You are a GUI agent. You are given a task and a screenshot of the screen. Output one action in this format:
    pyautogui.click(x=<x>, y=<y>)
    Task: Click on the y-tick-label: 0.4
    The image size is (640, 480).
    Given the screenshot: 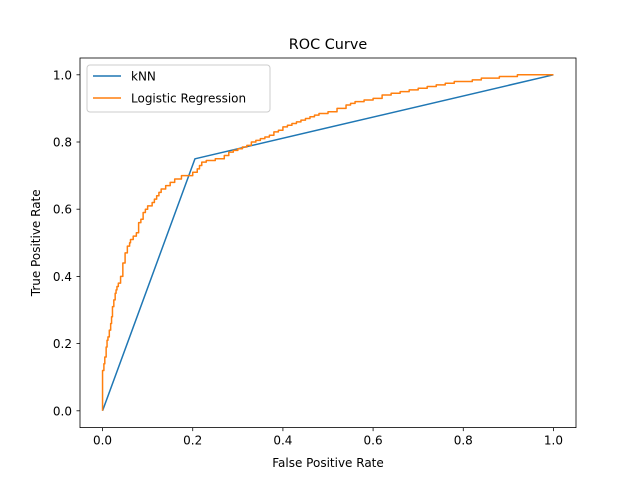 What is the action you would take?
    pyautogui.click(x=62, y=277)
    